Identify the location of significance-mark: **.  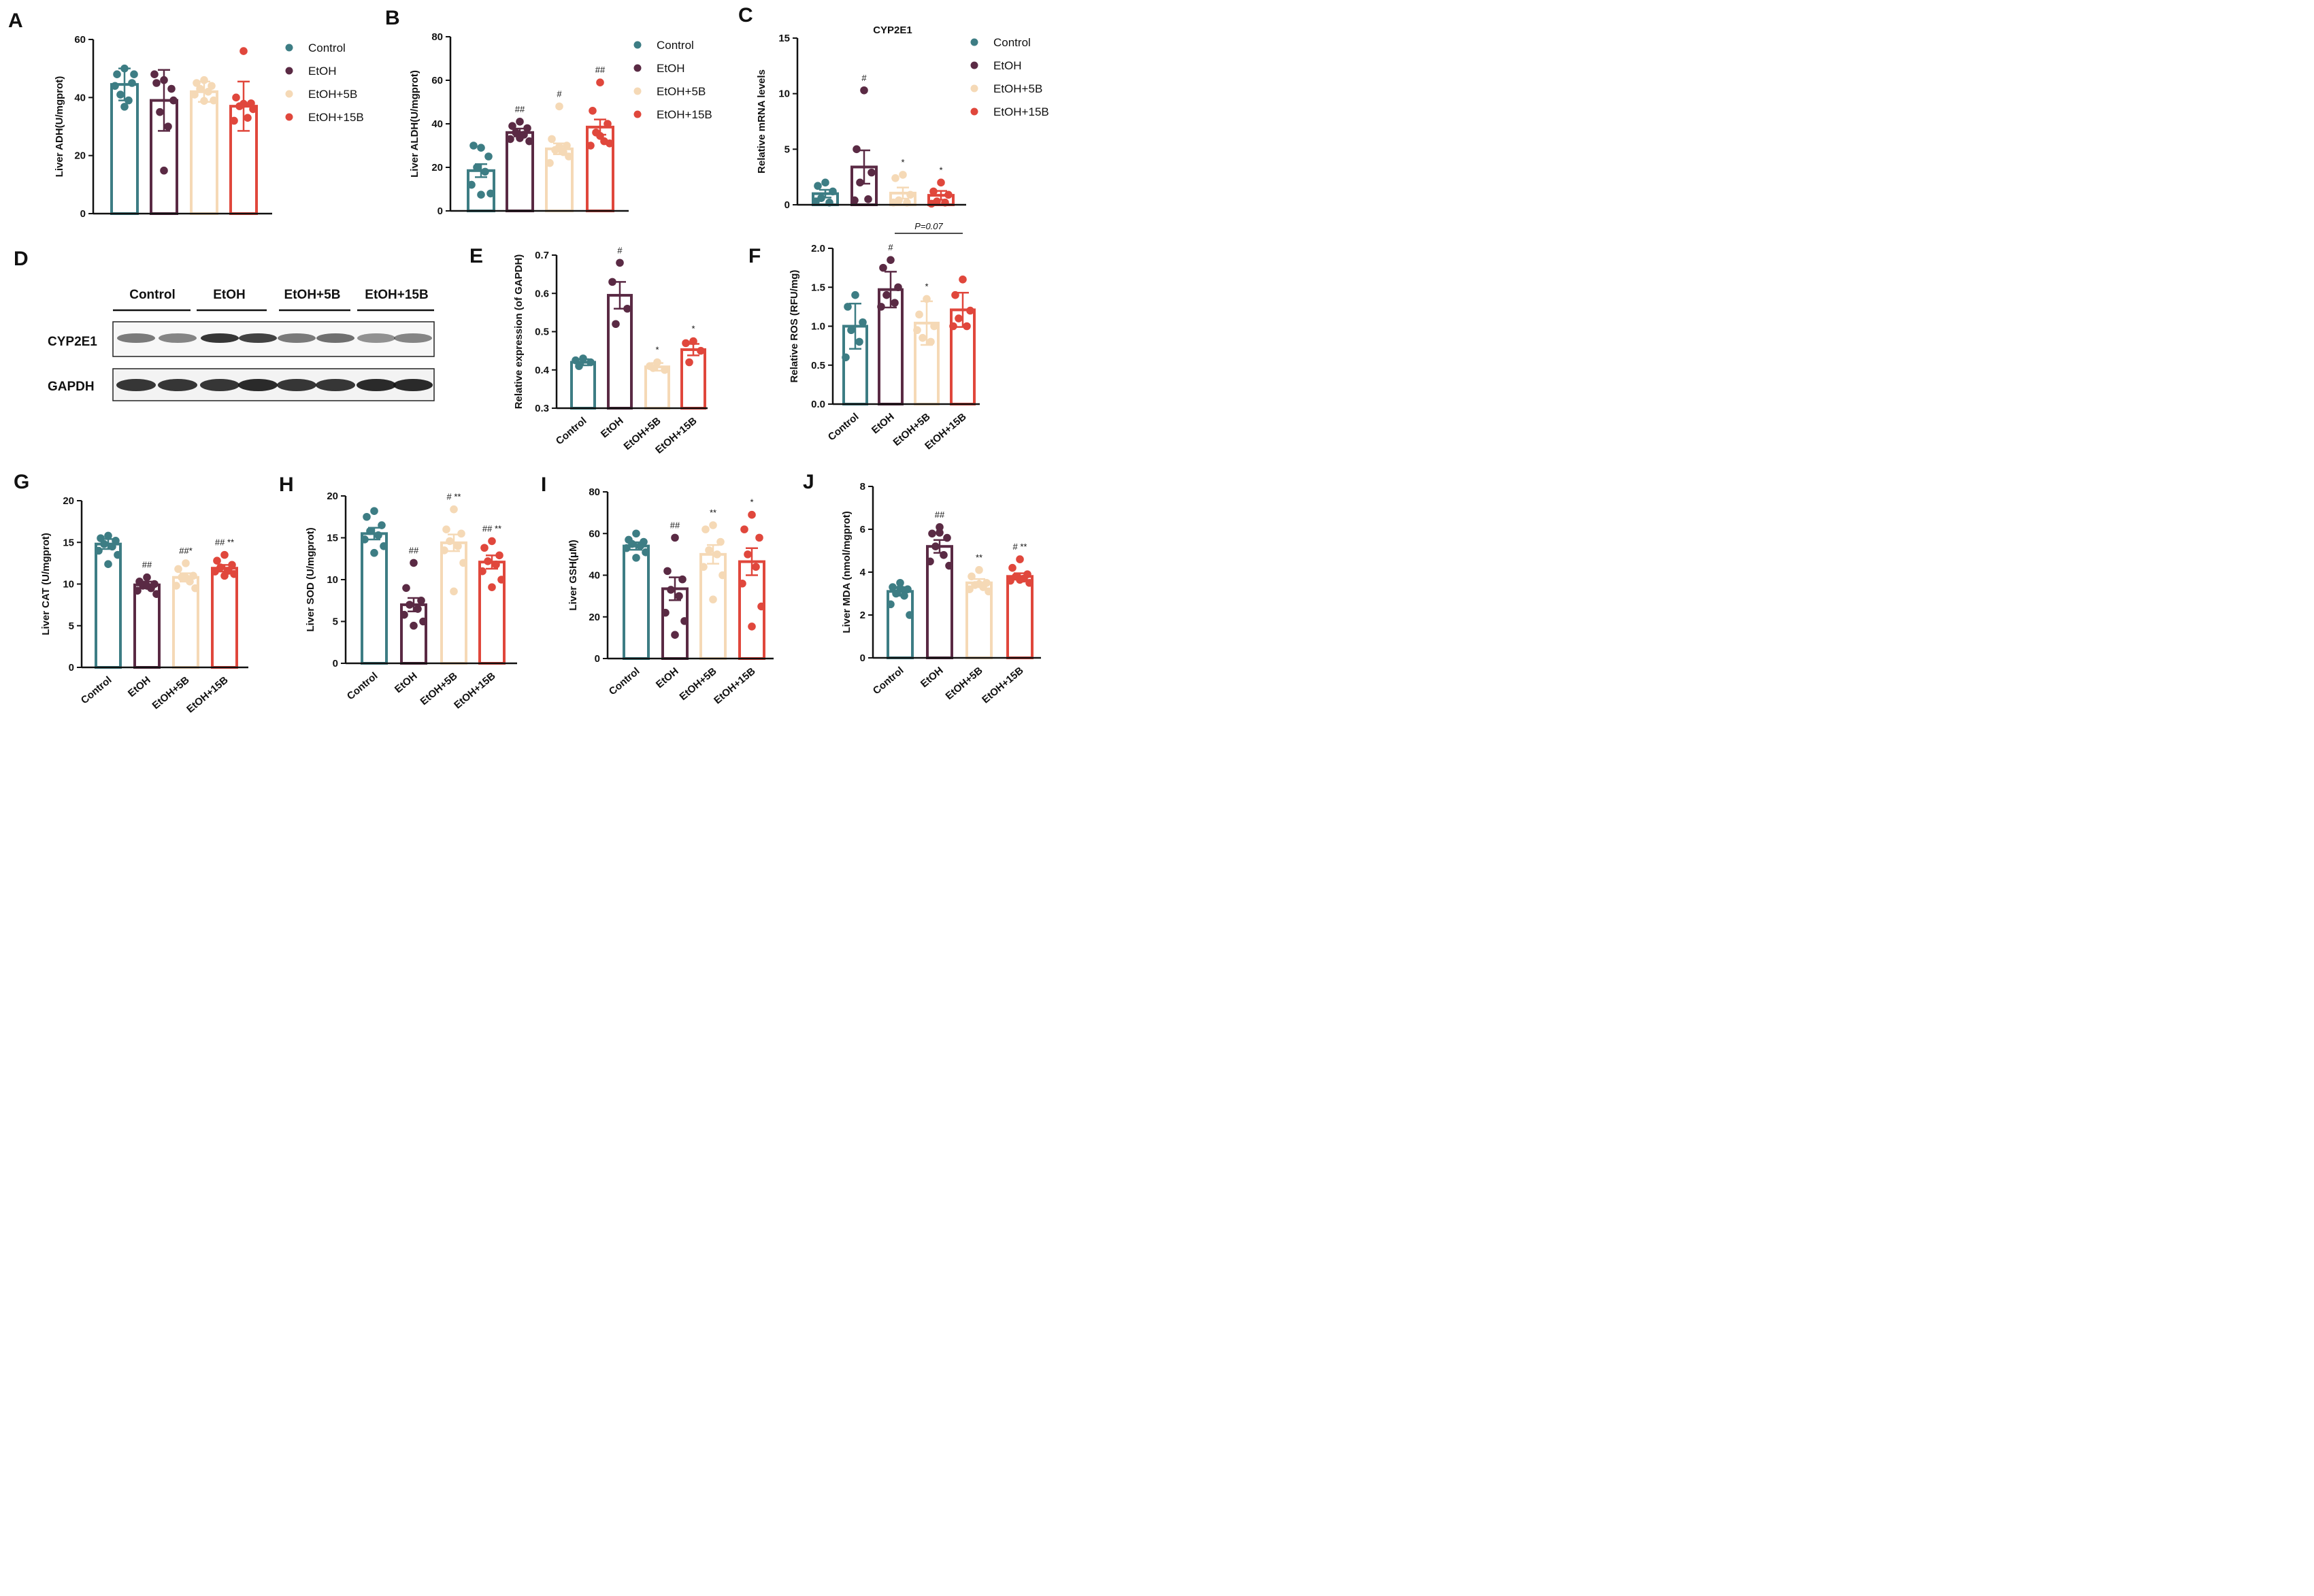
(979, 557).